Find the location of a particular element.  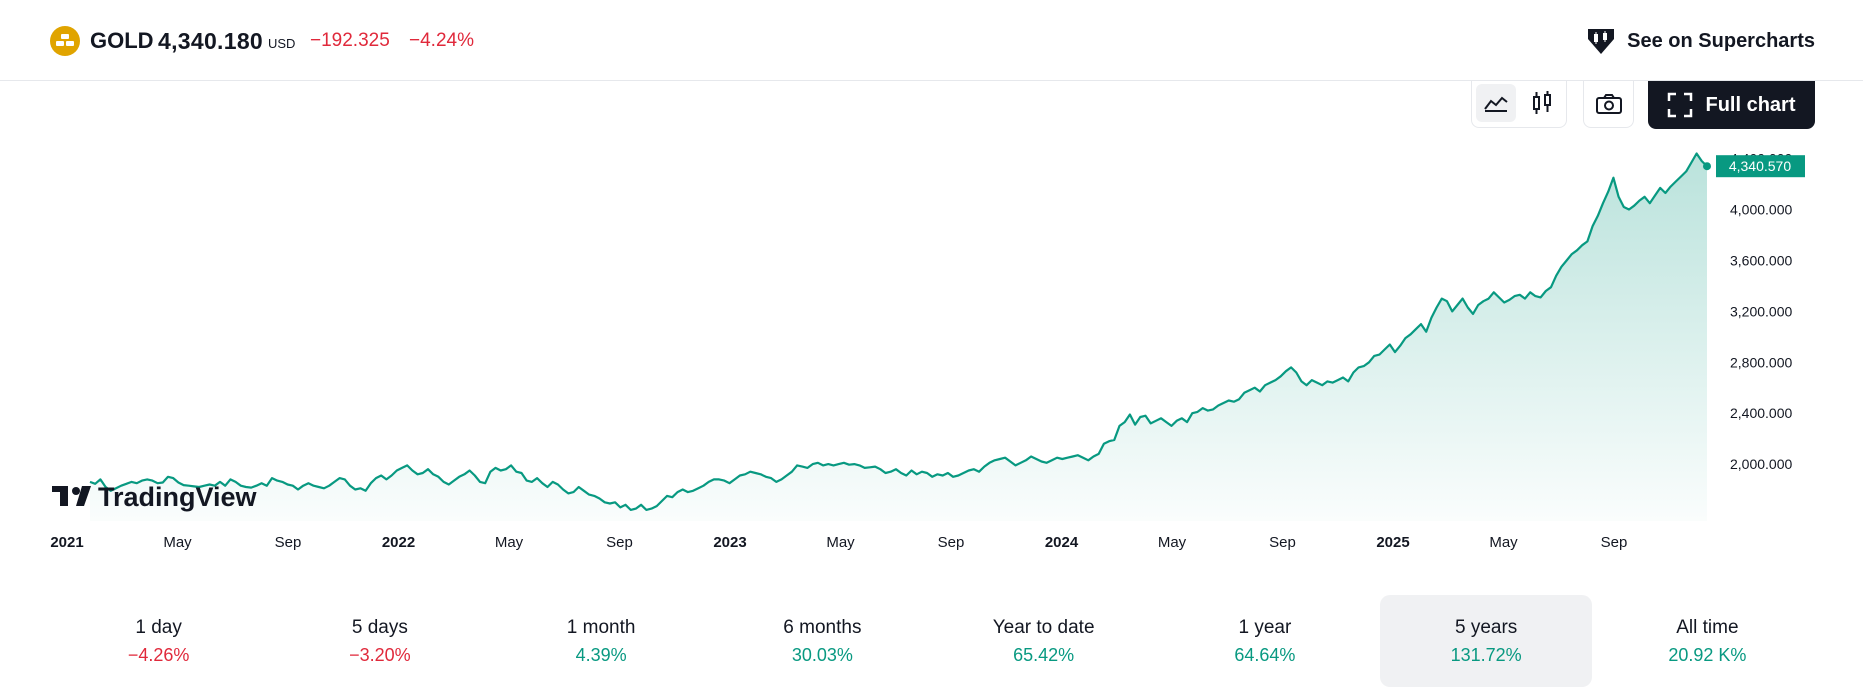

last-price-tag is located at coordinates (1760, 166).